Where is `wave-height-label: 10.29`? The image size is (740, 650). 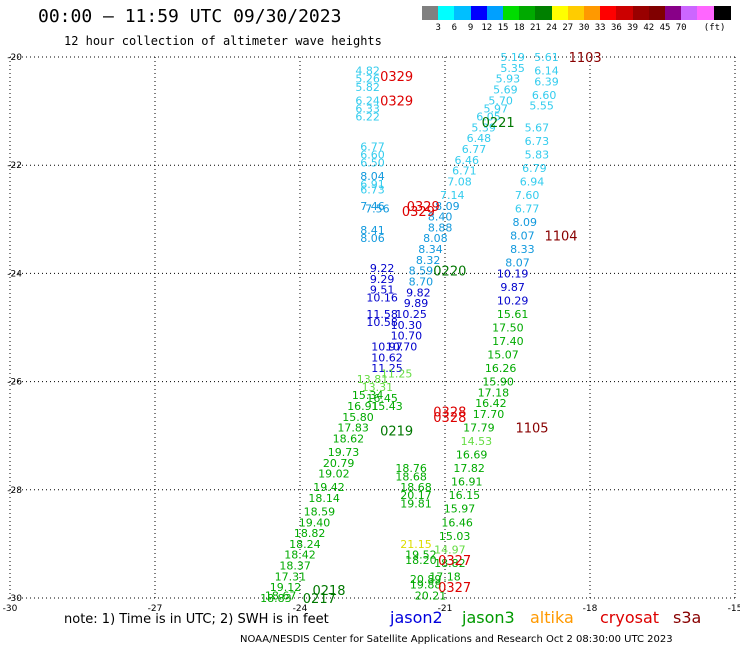 wave-height-label: 10.29 is located at coordinates (513, 300).